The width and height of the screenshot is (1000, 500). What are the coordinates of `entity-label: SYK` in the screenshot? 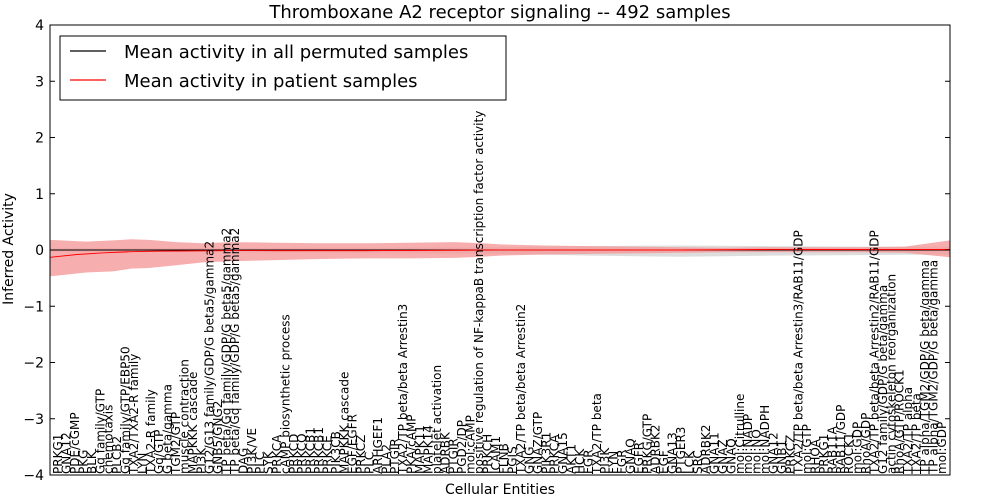 It's located at (269, 462).